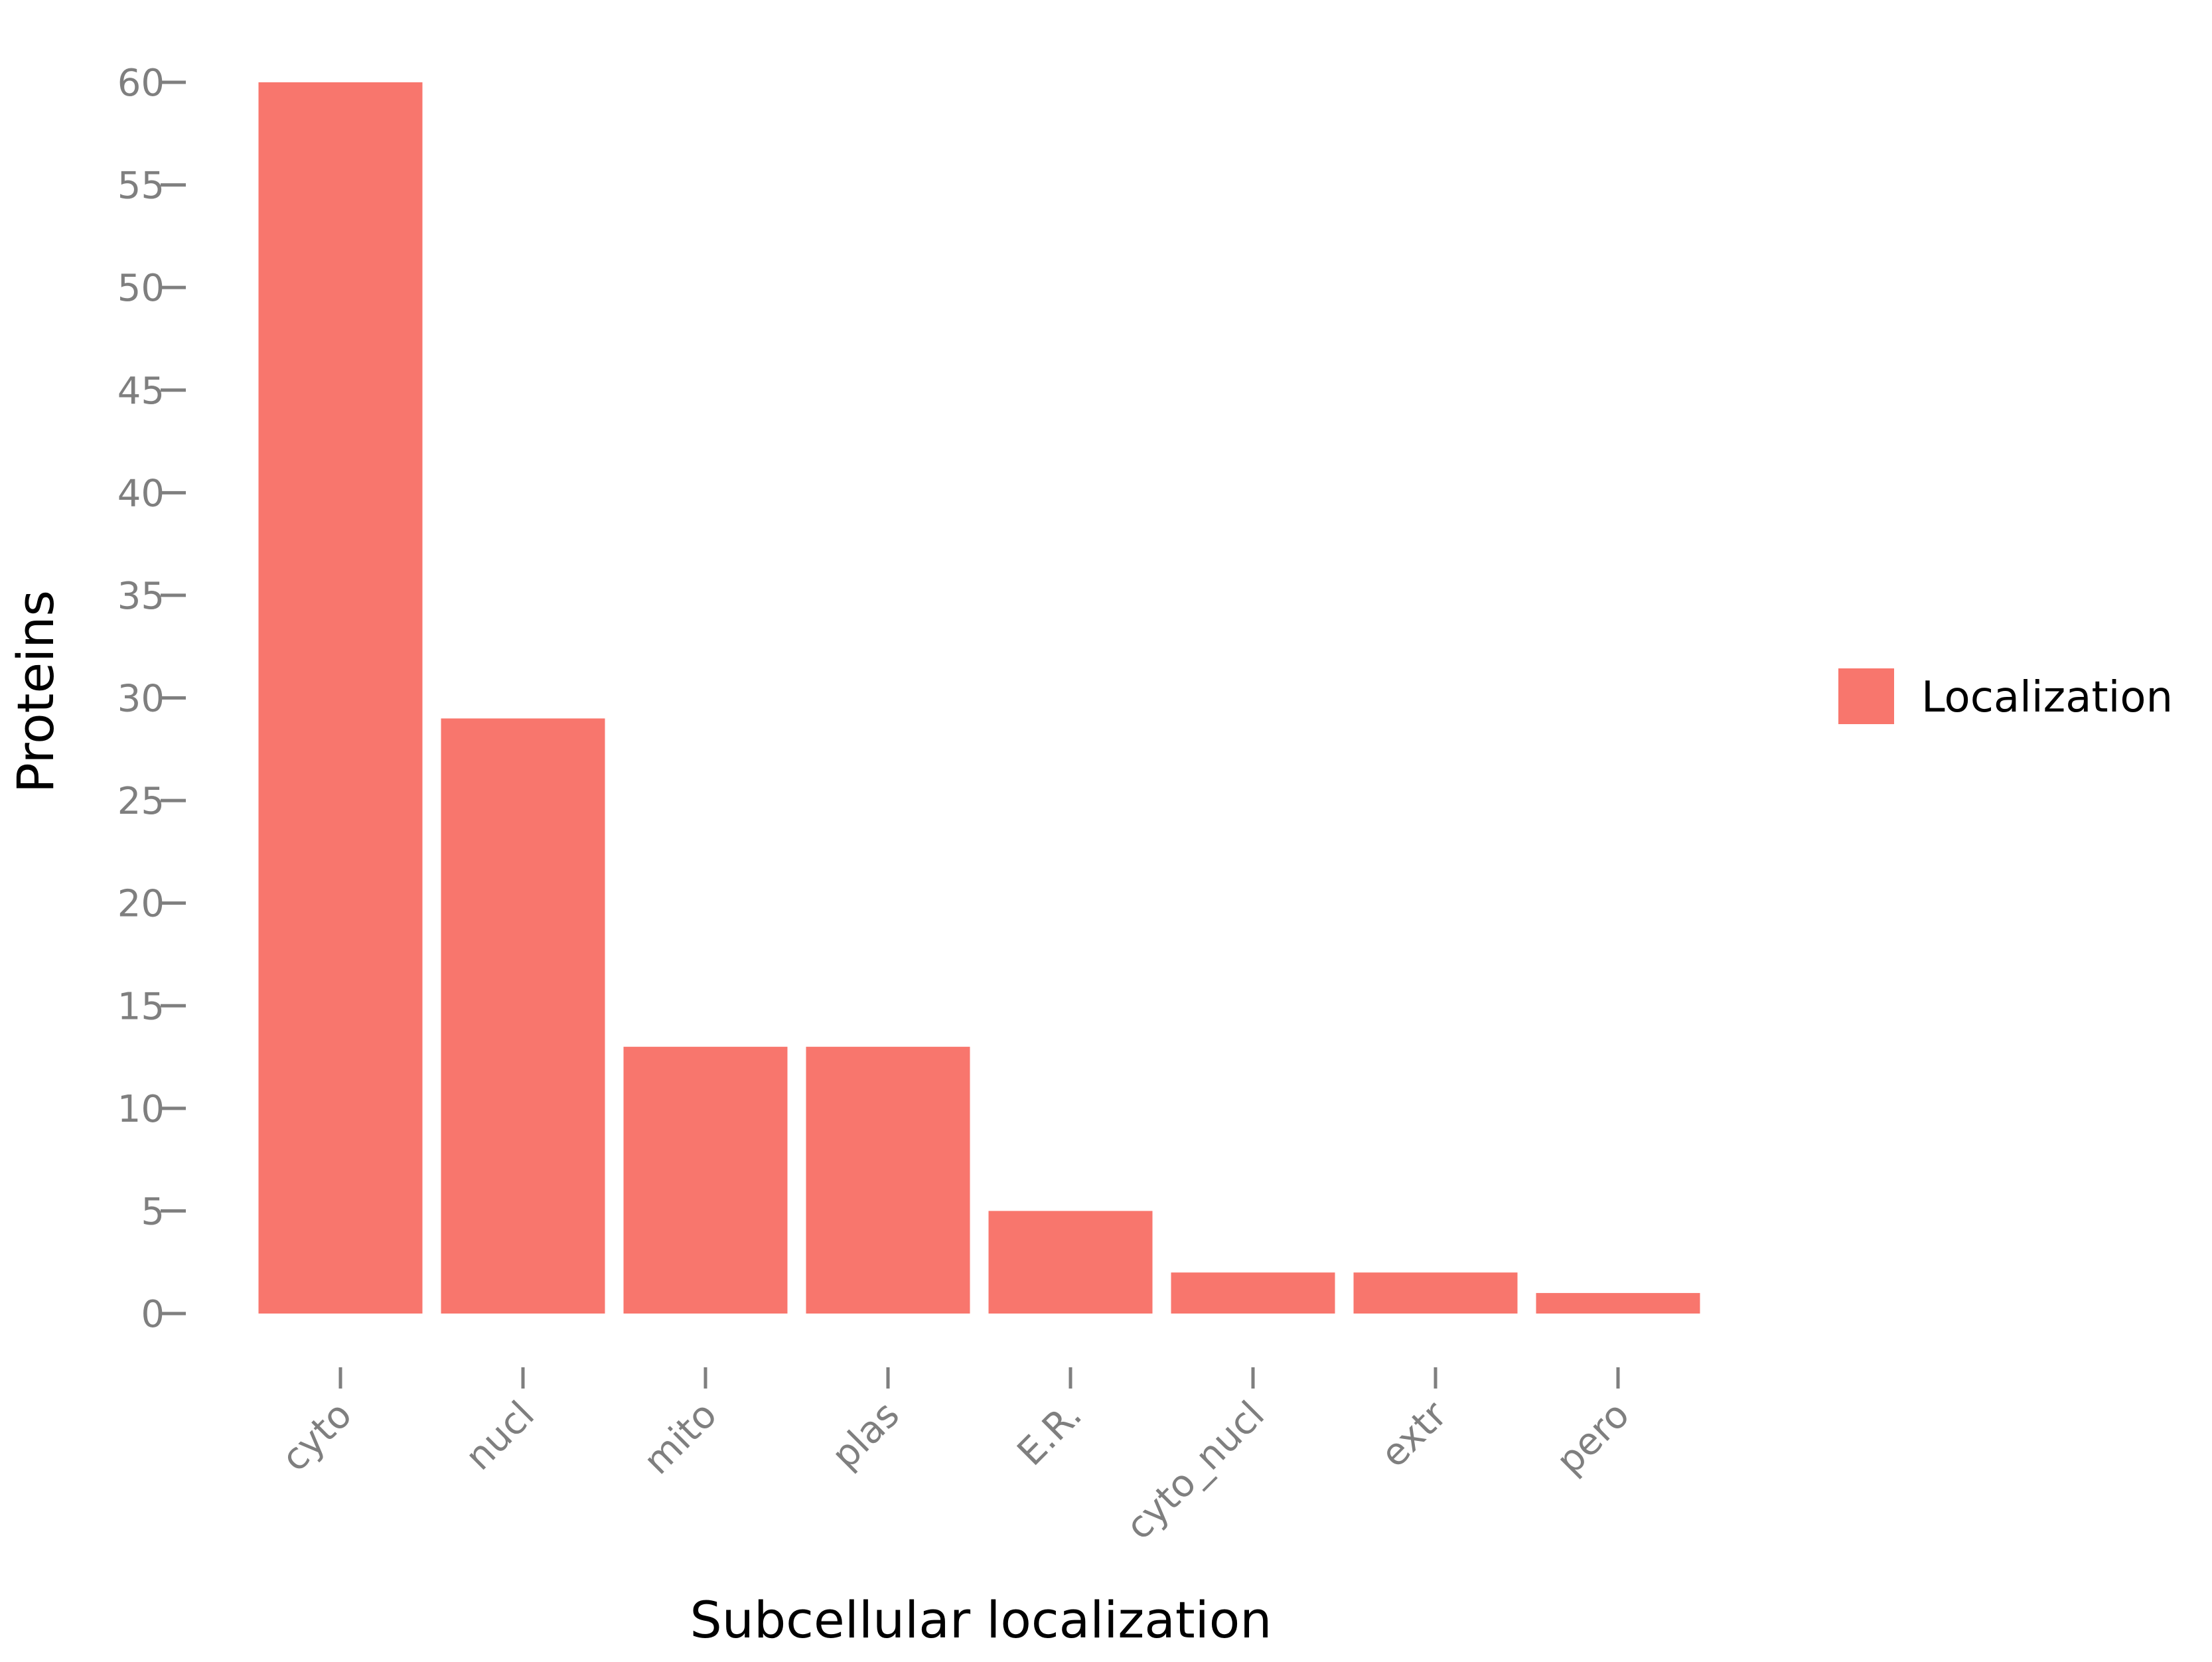 This screenshot has height=1662, width=2212. What do you see at coordinates (1195, 1471) in the screenshot?
I see `x-tick-label: cyto_nucl` at bounding box center [1195, 1471].